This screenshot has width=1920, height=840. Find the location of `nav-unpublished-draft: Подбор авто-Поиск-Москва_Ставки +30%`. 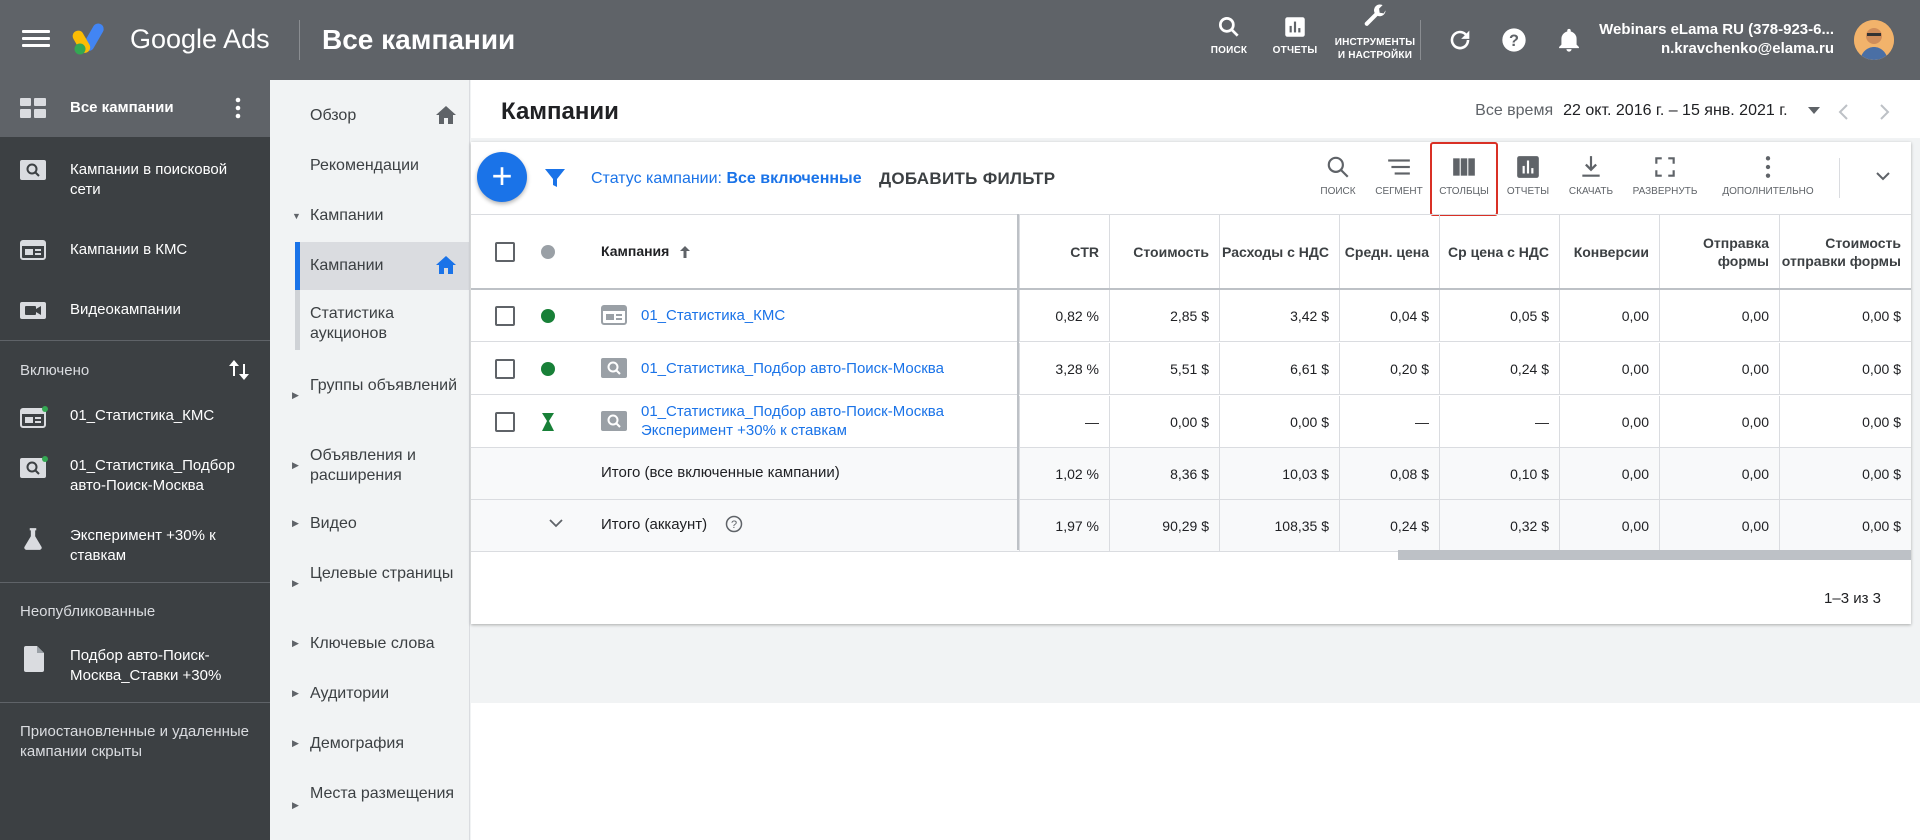

nav-unpublished-draft: Подбор авто-Поиск-Москва_Ставки +30% is located at coordinates (135, 668).